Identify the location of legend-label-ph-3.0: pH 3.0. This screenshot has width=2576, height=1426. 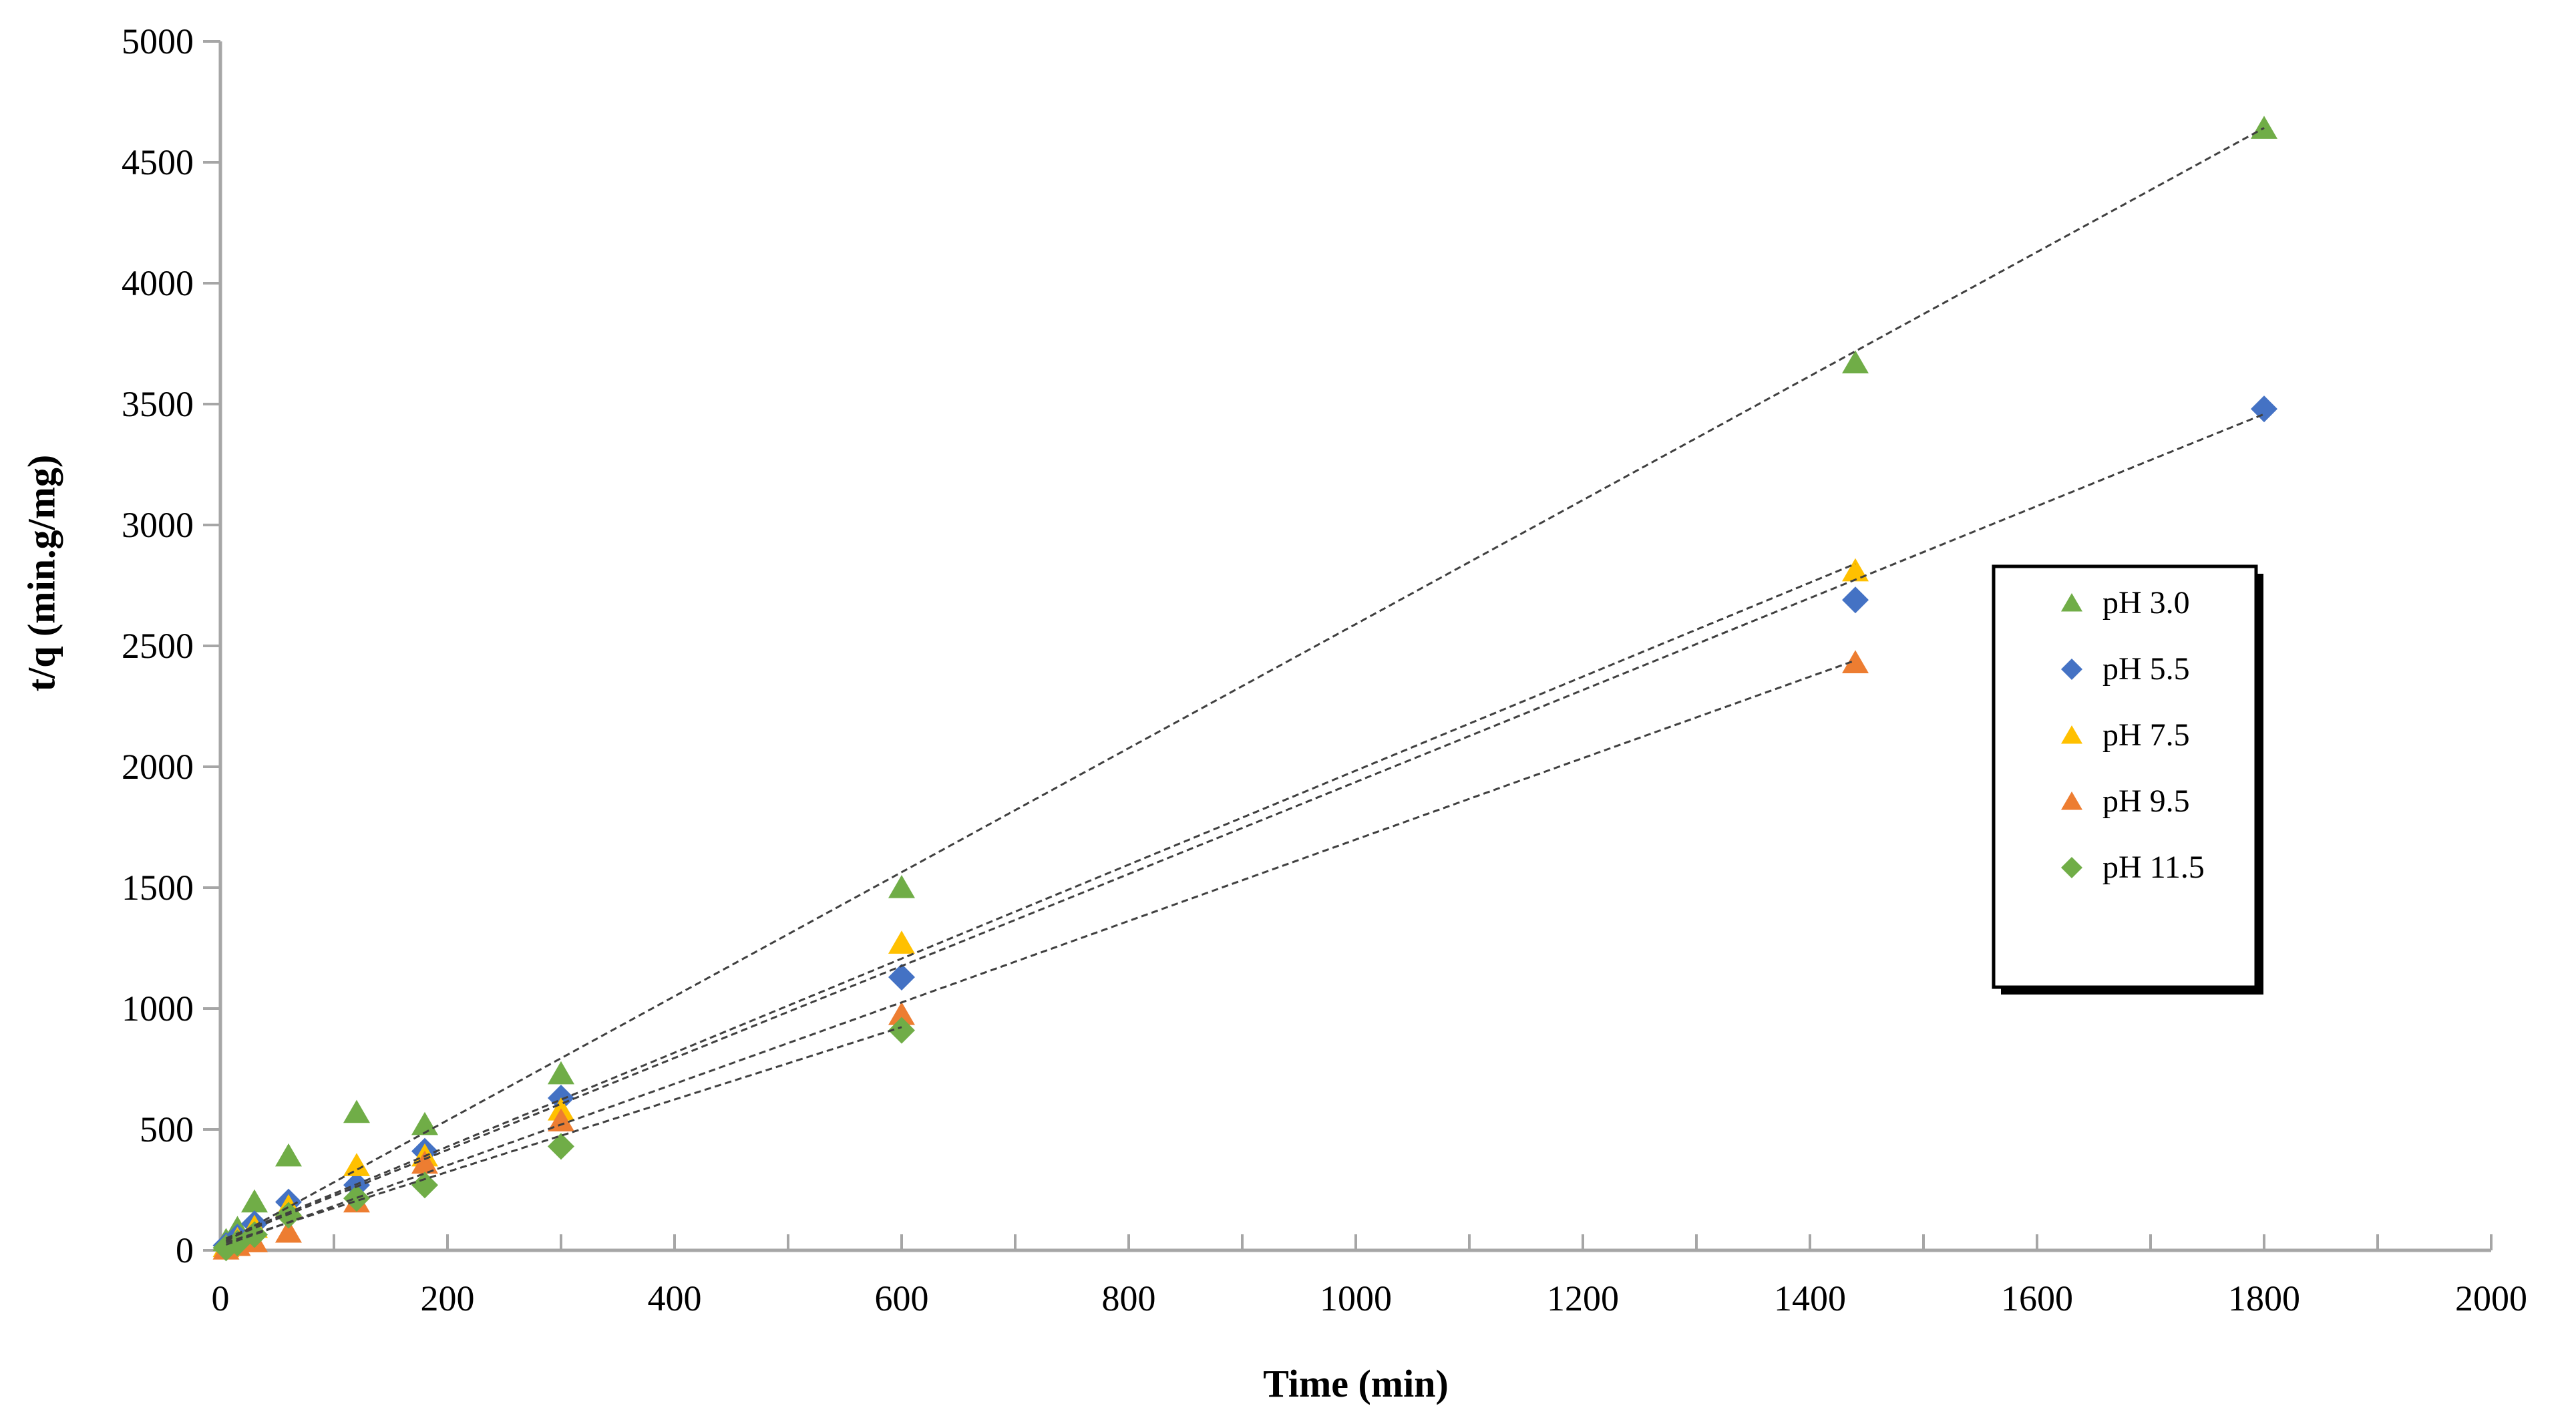
(2146, 602).